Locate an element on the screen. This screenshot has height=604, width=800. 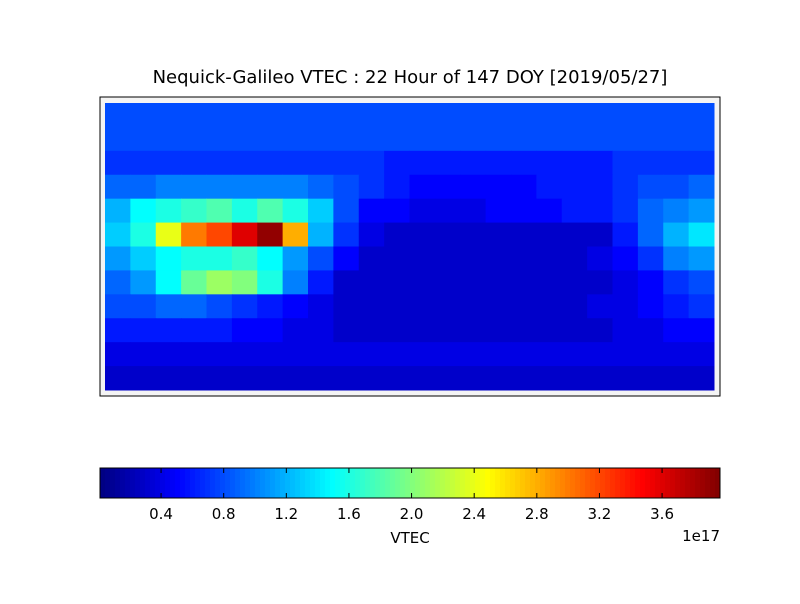
colorbar-offset: 1e17 is located at coordinates (701, 536).